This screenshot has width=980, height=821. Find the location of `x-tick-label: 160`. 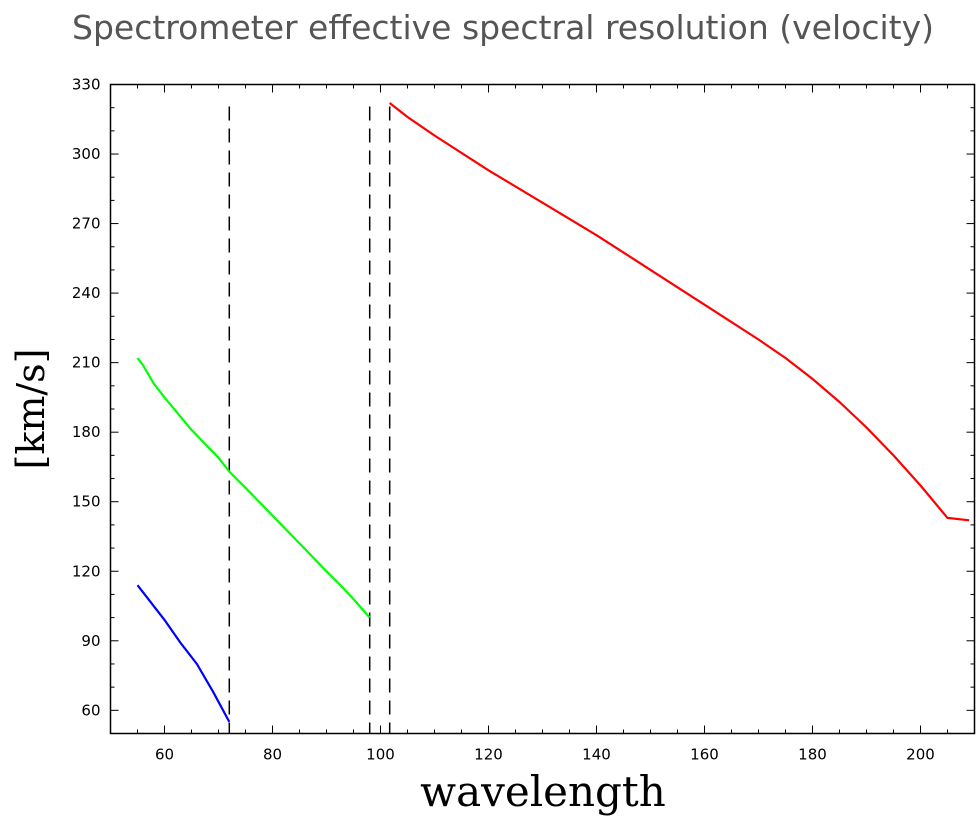

x-tick-label: 160 is located at coordinates (704, 755).